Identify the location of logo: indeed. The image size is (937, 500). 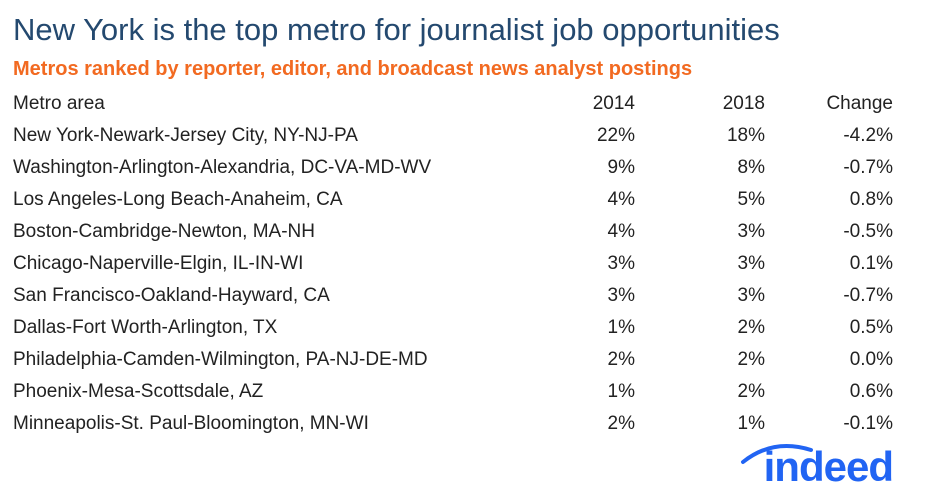
(813, 465).